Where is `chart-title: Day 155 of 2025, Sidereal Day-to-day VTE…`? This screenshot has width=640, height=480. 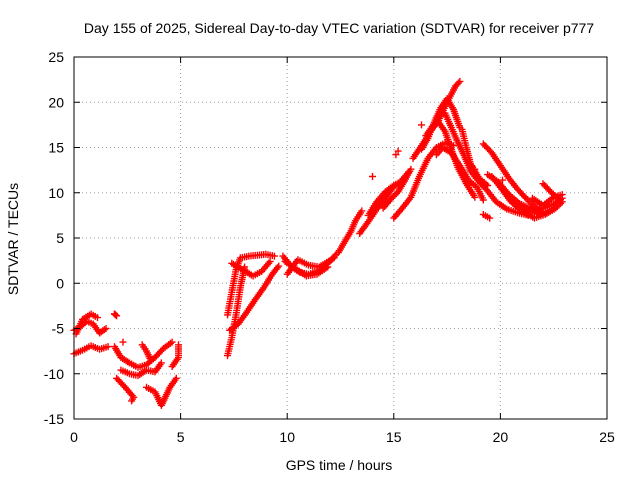 chart-title: Day 155 of 2025, Sidereal Day-to-day VTE… is located at coordinates (339, 28).